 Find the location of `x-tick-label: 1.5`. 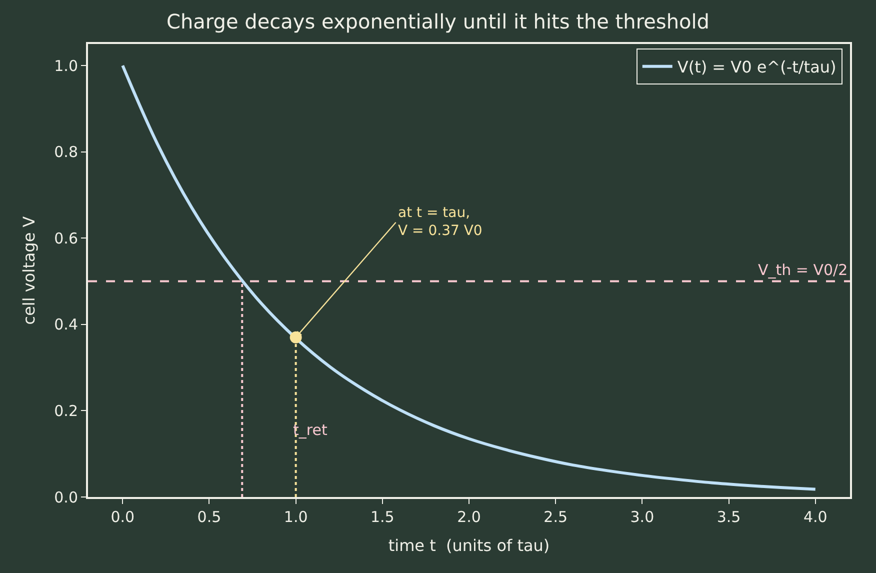

x-tick-label: 1.5 is located at coordinates (382, 517).